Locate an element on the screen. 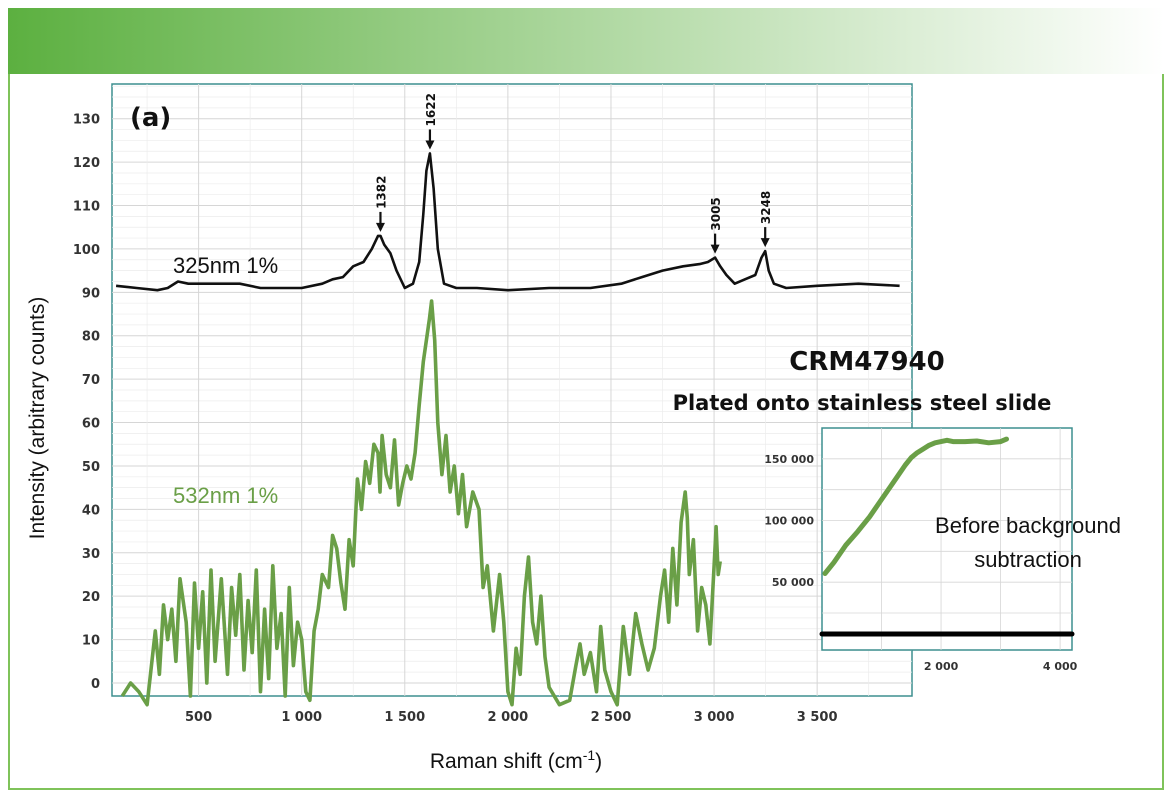 The image size is (1172, 798). y-tick-label: 100 is located at coordinates (86, 250).